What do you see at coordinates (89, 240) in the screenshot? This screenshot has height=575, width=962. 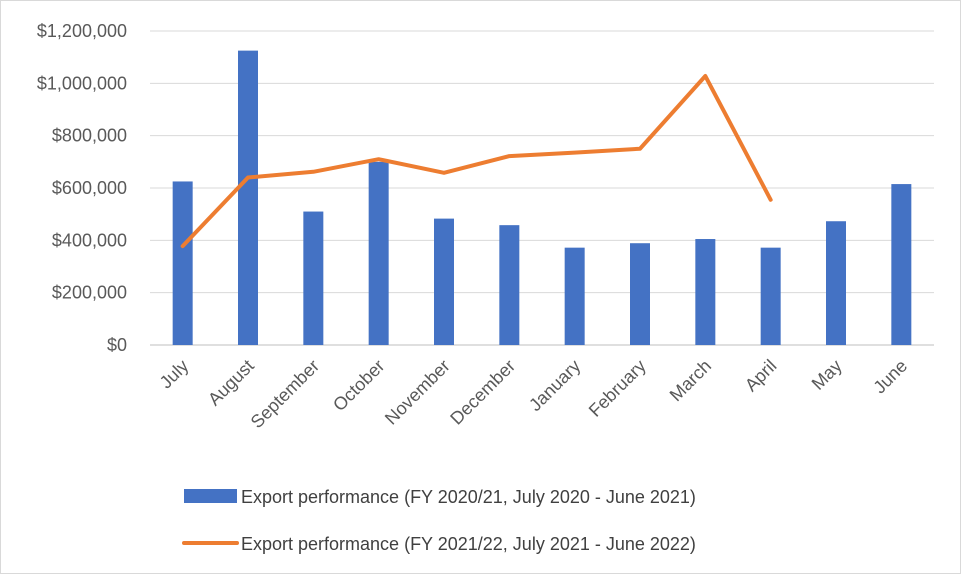 I see `y-tick-label: $400,000` at bounding box center [89, 240].